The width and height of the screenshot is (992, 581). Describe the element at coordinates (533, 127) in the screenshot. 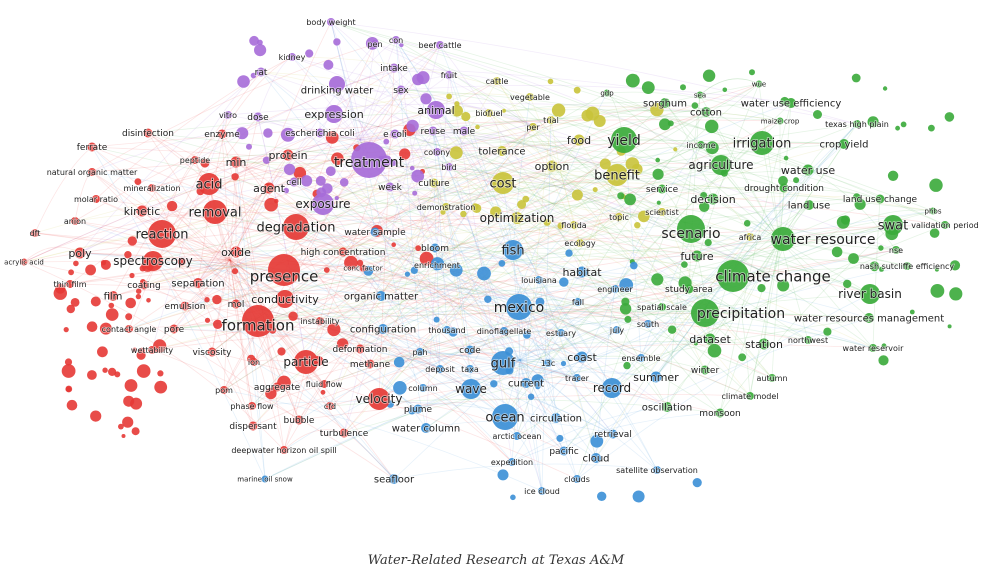

I see `term-label: per` at that location.